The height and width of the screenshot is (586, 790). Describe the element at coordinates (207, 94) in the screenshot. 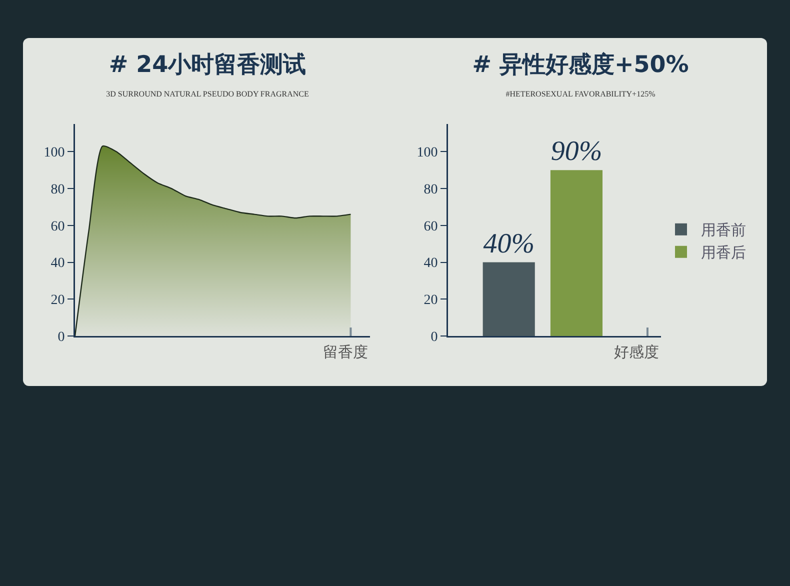

I see `chart-subtitle: 3D SURROUND NATURAL PSEUDO BODY FRAGRANCE` at that location.